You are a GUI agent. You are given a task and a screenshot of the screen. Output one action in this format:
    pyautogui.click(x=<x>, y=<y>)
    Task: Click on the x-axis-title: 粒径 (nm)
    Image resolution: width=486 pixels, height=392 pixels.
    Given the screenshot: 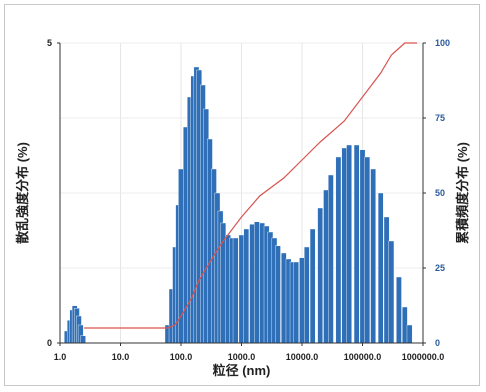 What is the action you would take?
    pyautogui.click(x=242, y=370)
    